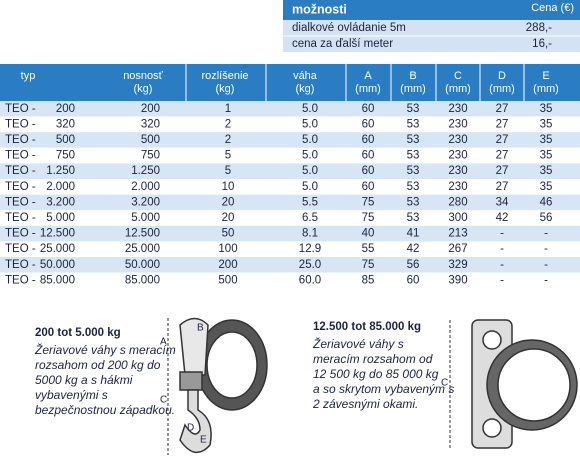 This screenshot has height=471, width=580. What do you see at coordinates (310, 280) in the screenshot?
I see `table-cell: 60.0` at bounding box center [310, 280].